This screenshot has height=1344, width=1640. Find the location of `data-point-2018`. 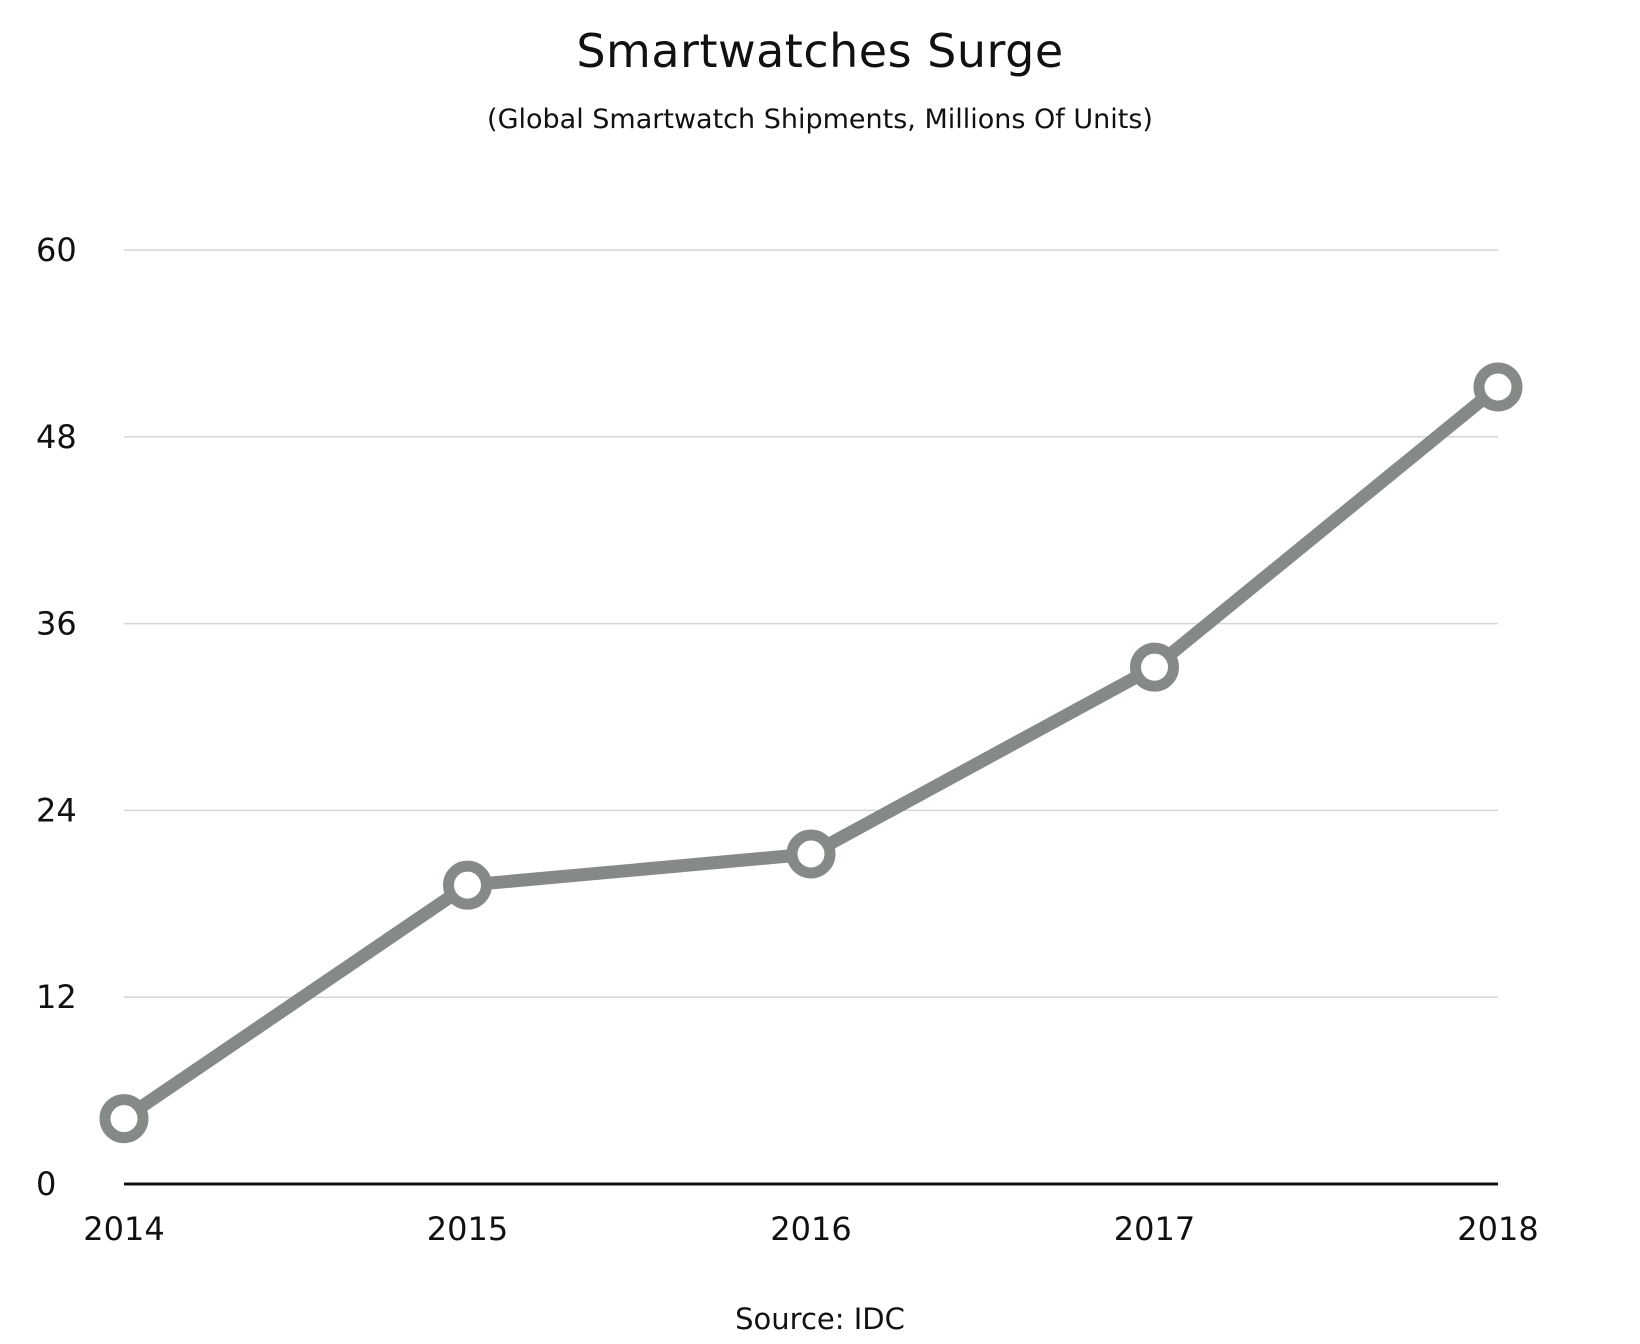

data-point-2018 is located at coordinates (1498, 387).